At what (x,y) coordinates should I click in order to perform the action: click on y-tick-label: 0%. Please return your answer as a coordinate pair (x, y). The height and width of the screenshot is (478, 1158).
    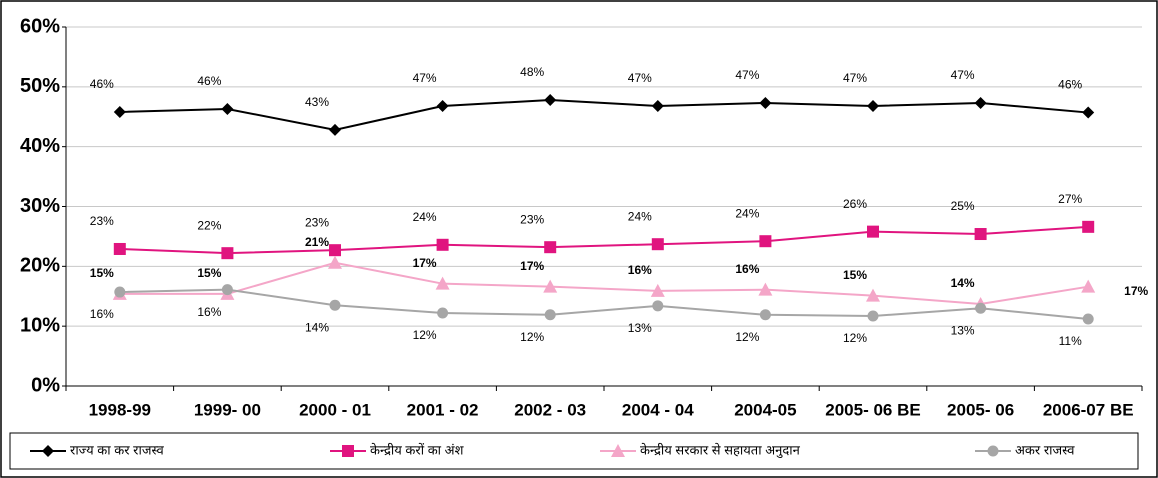
    Looking at the image, I should click on (45, 385).